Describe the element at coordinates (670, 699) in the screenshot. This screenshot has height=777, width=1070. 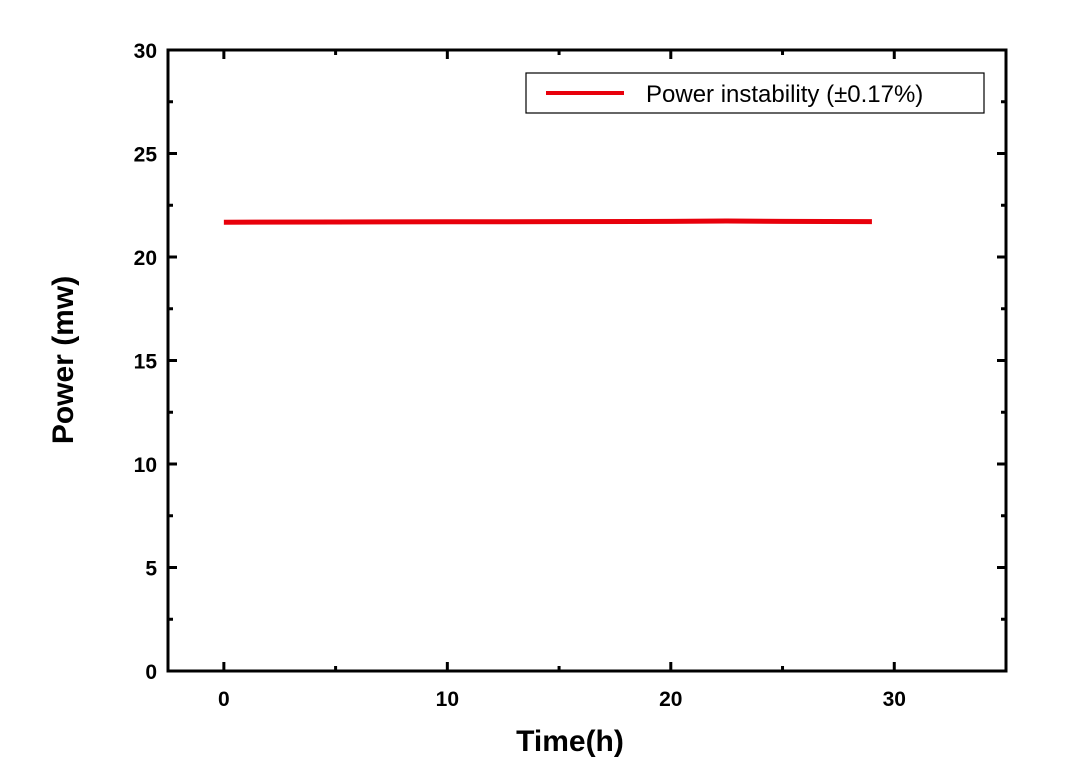
I see `x-tick-label: 20` at that location.